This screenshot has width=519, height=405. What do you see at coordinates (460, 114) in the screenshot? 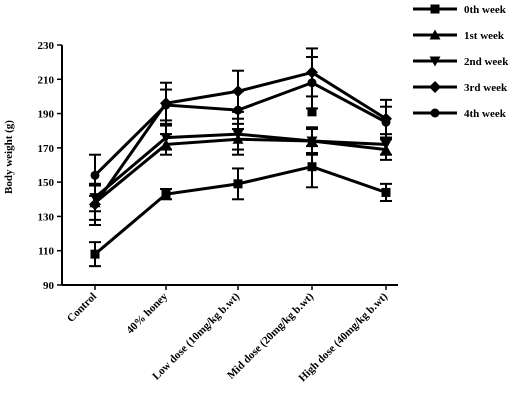
I see `legend-item: 4th week` at bounding box center [460, 114].